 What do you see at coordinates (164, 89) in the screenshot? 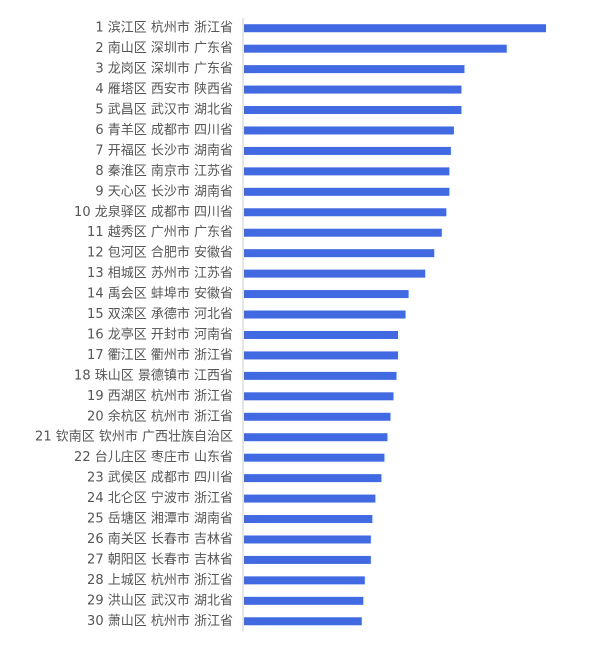
I see `category-label: 4 雁塔区 西安市 陕西省` at bounding box center [164, 89].